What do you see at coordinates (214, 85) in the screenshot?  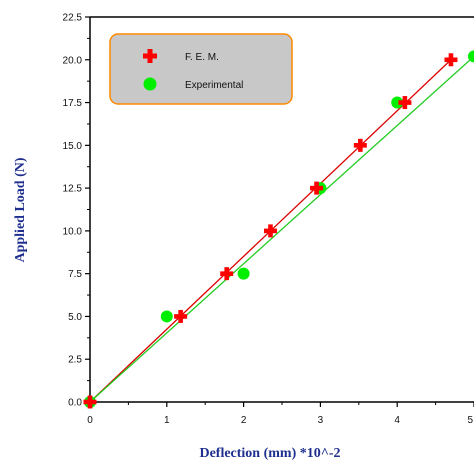 I see `legend-experimental-label: Experimental` at bounding box center [214, 85].